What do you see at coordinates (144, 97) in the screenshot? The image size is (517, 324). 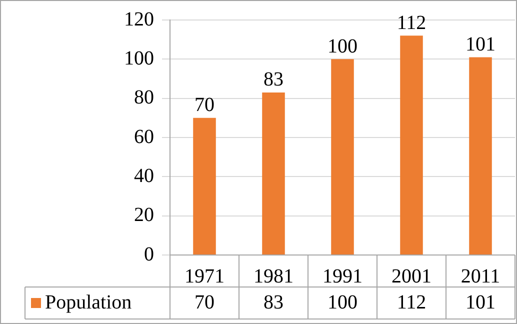 I see `y-tick-label: 80` at bounding box center [144, 97].